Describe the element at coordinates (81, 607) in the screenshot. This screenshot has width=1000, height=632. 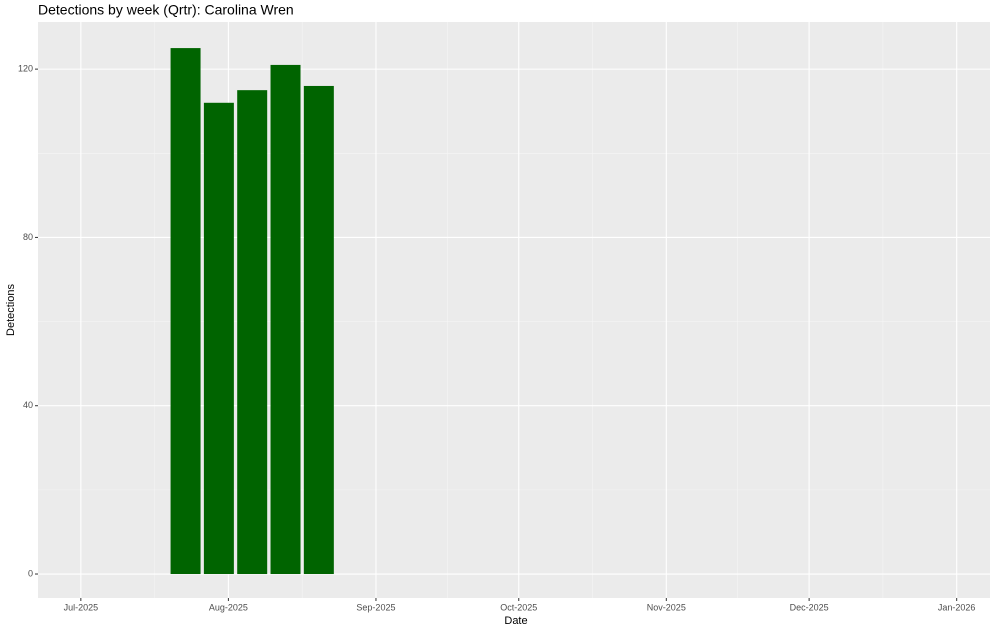
I see `x-tick-label: Jul-2025` at that location.